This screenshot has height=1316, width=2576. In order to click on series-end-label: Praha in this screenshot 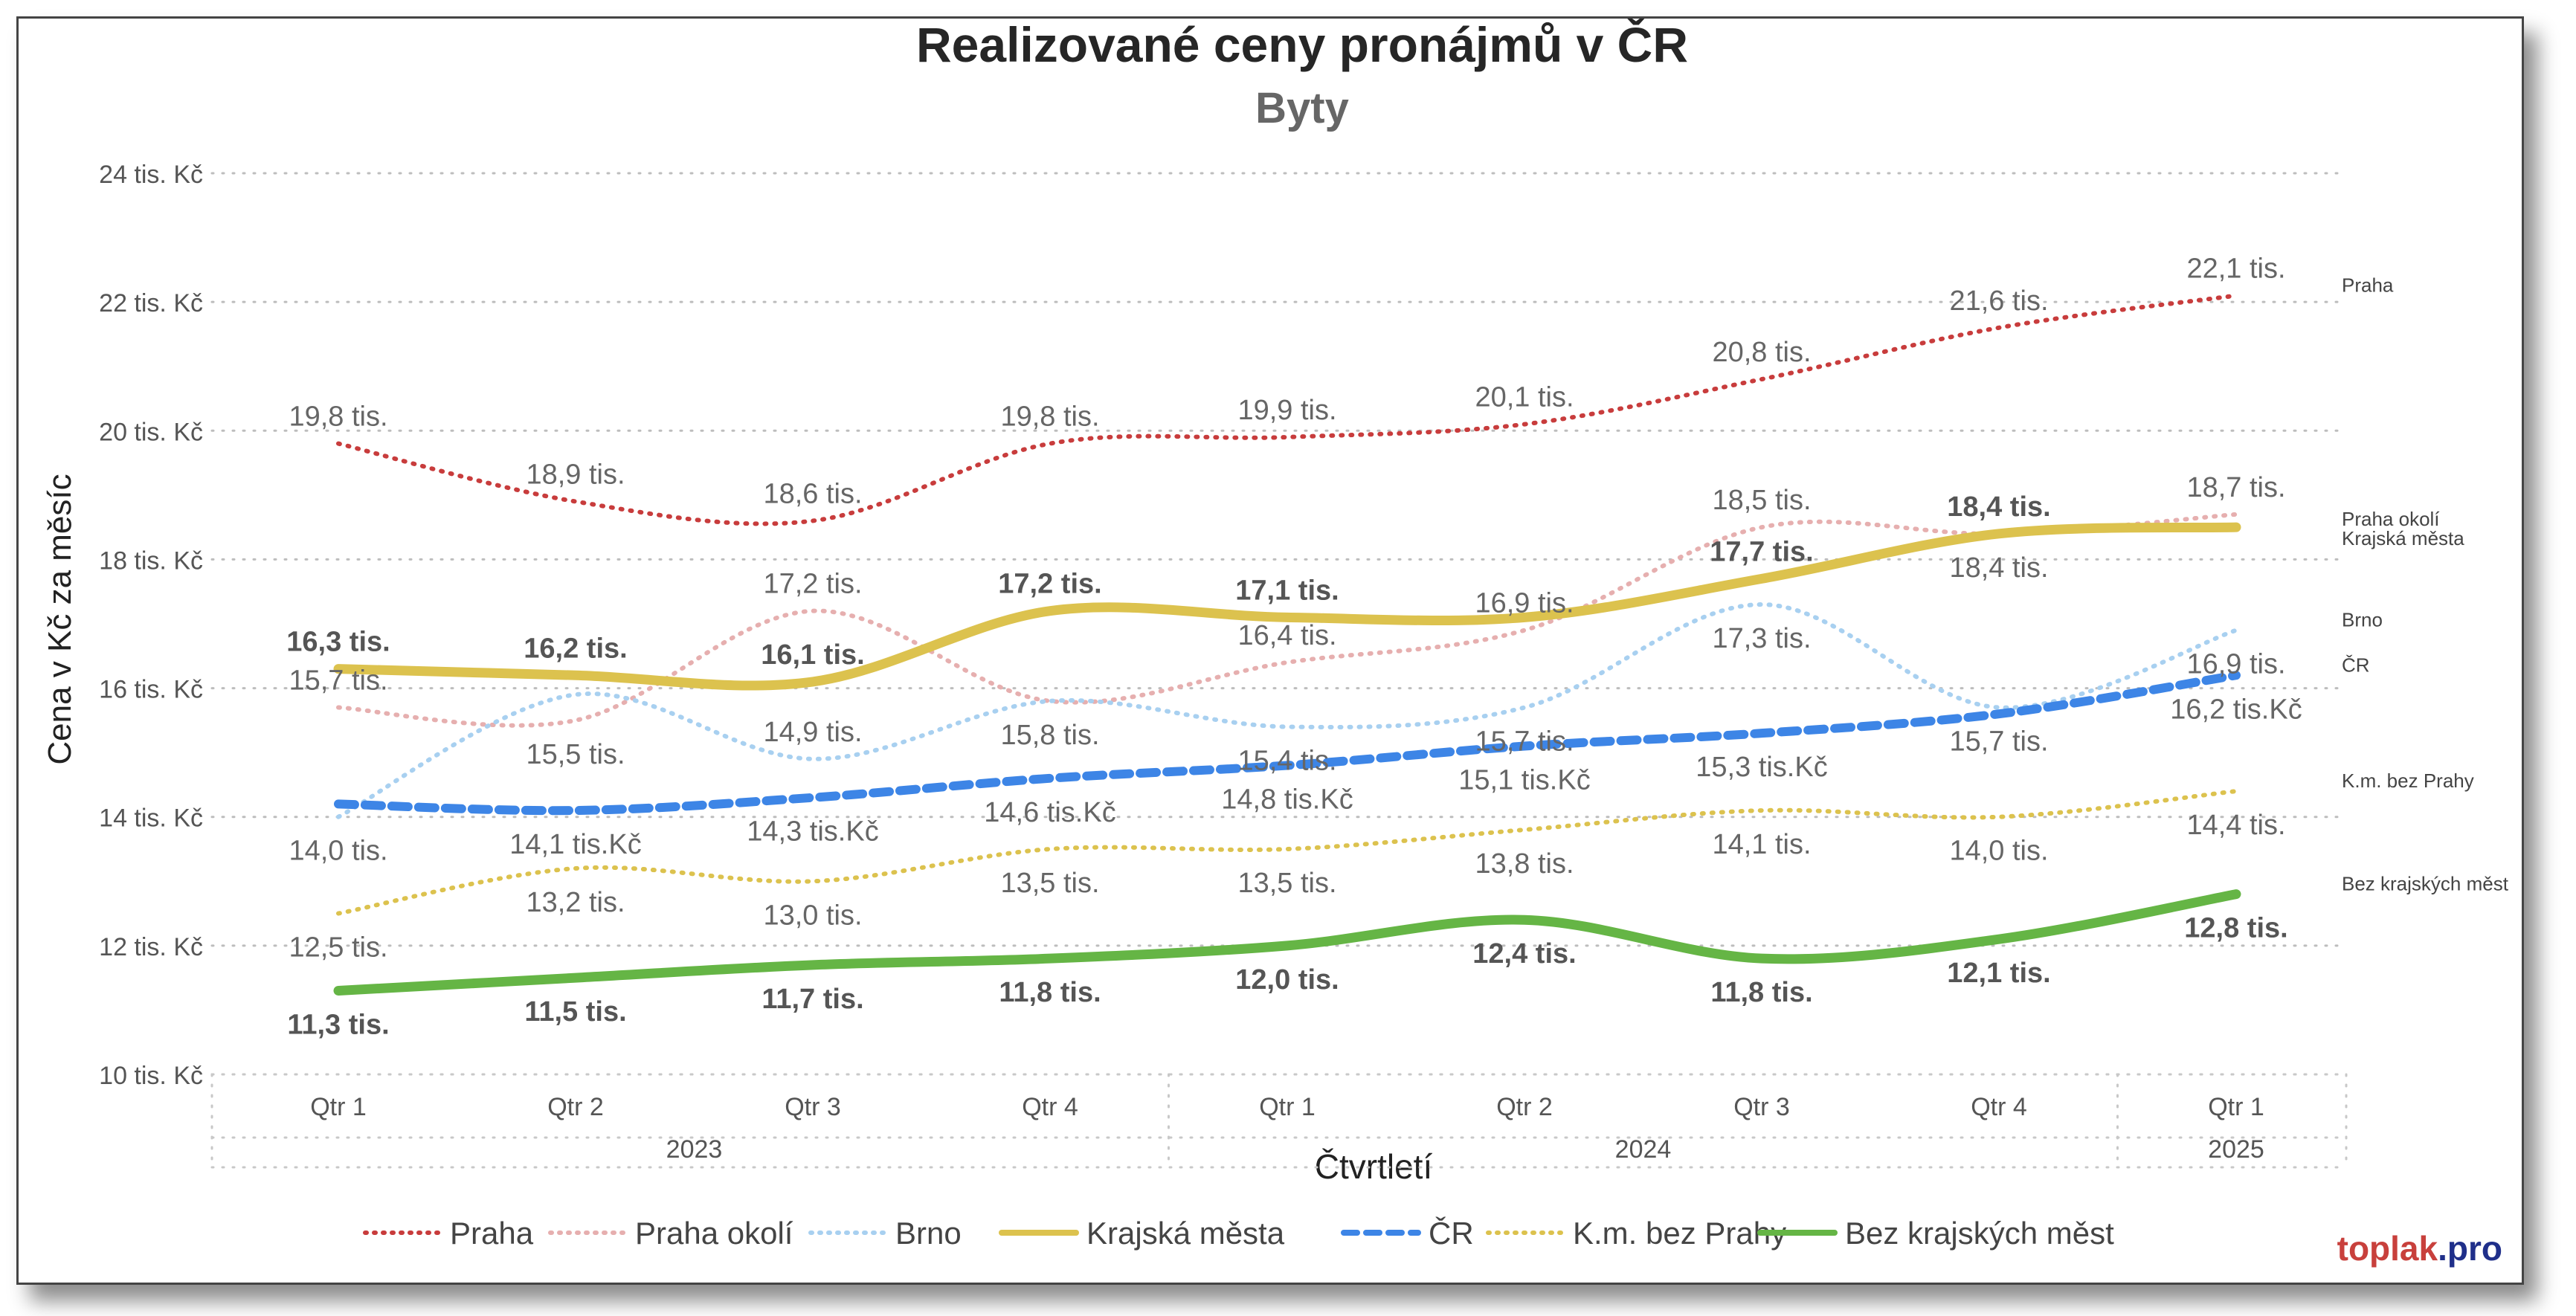, I will do `click(2368, 285)`.